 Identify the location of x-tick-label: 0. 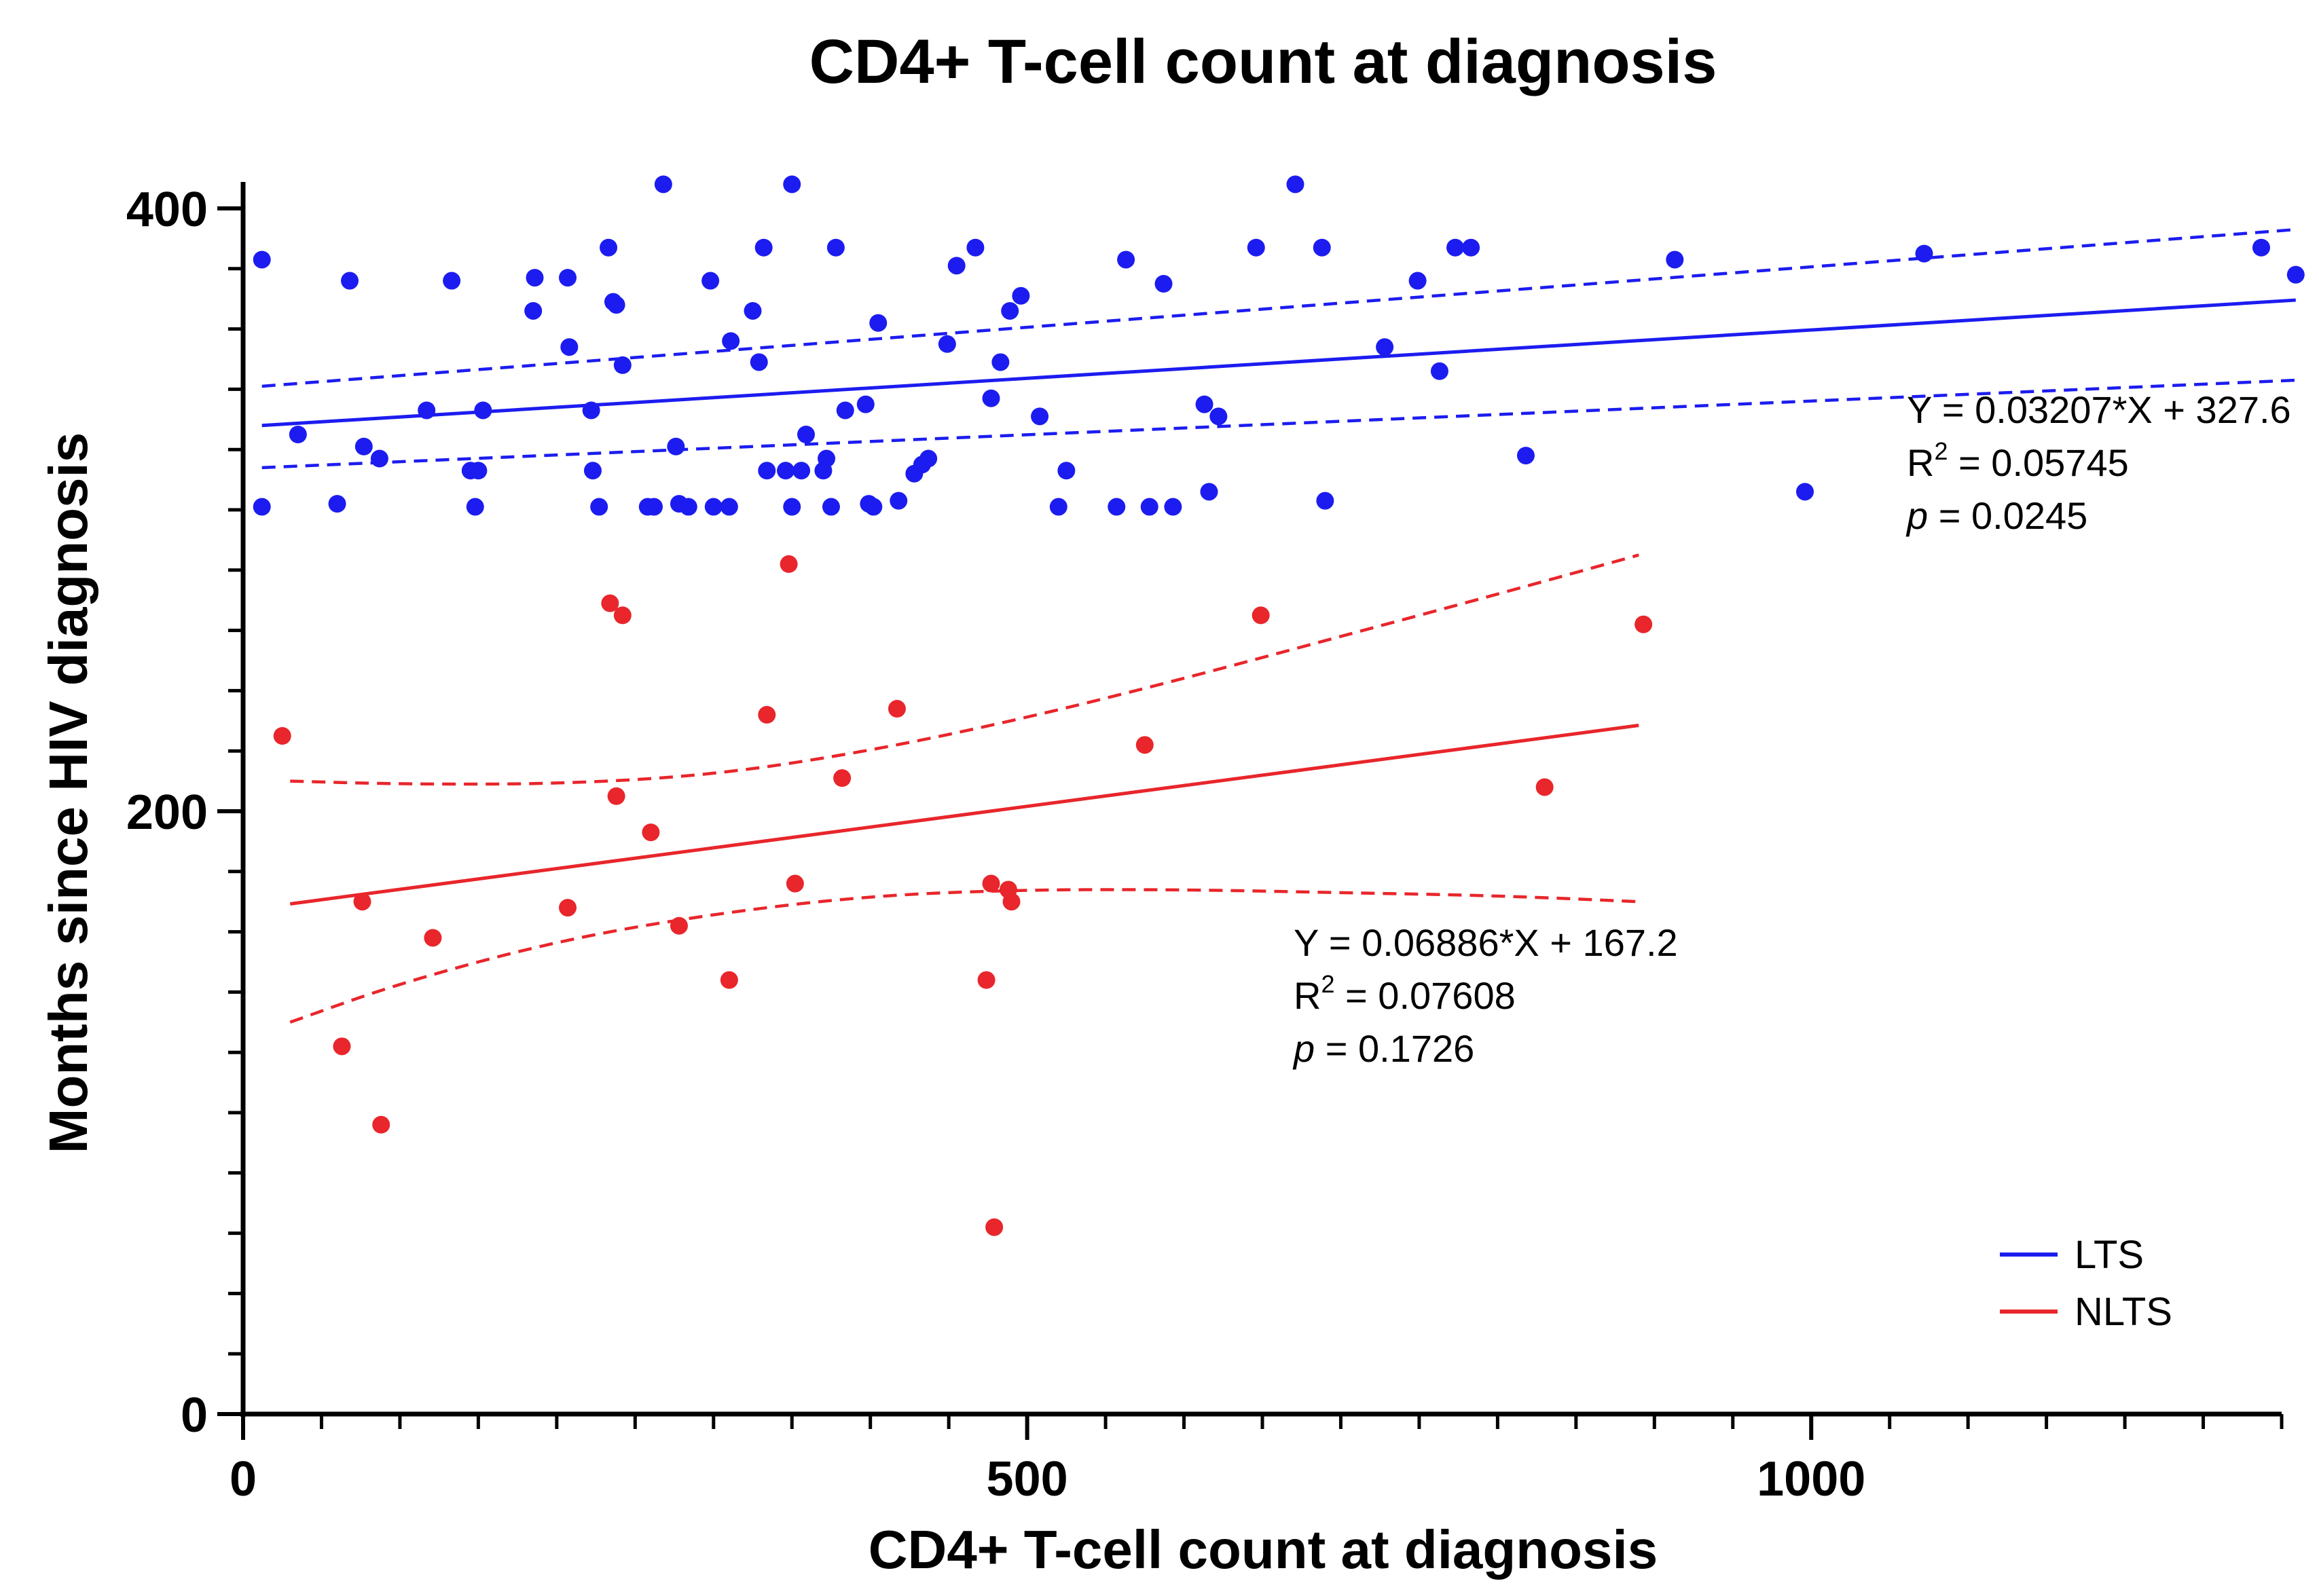
(243, 1479).